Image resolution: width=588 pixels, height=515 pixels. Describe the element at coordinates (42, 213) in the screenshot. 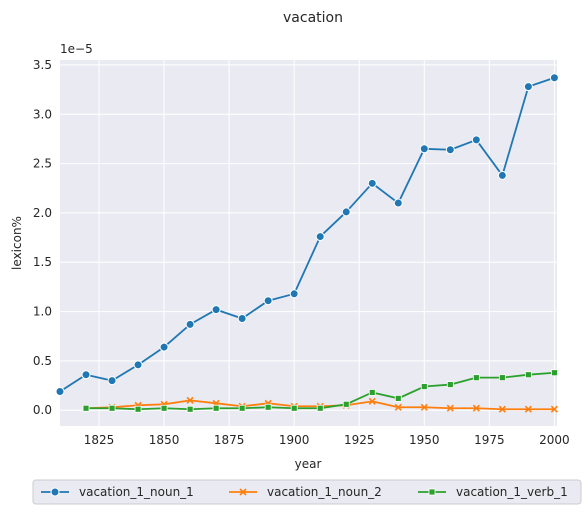

I see `y-tick-label: 2.0` at that location.